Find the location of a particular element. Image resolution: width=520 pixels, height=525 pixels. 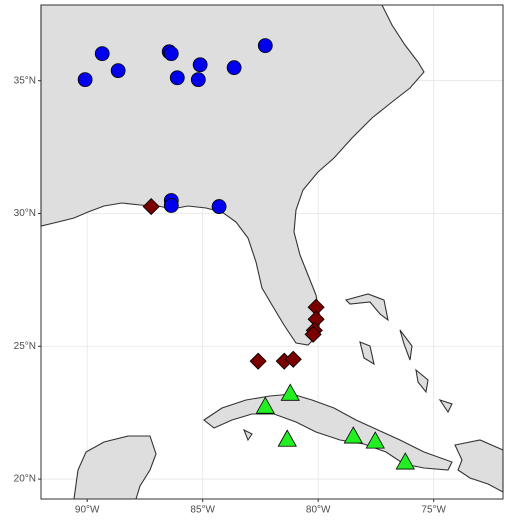

x-tick-label: 75°W is located at coordinates (433, 510).